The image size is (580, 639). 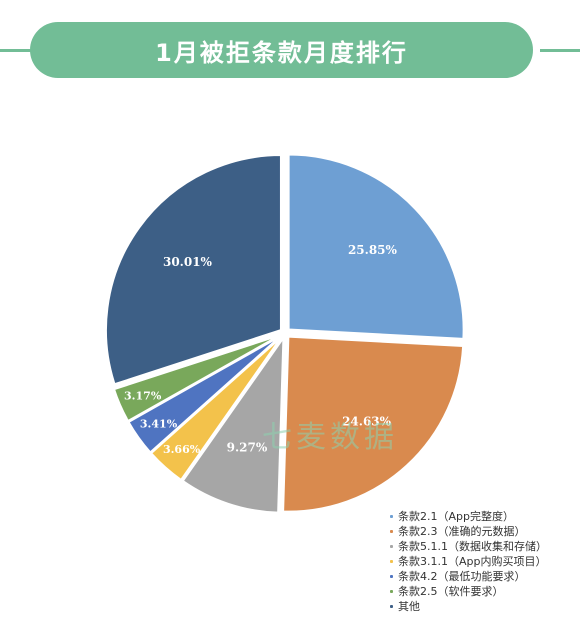 I want to click on pie-slice-label-0: 25.85%, so click(x=373, y=250).